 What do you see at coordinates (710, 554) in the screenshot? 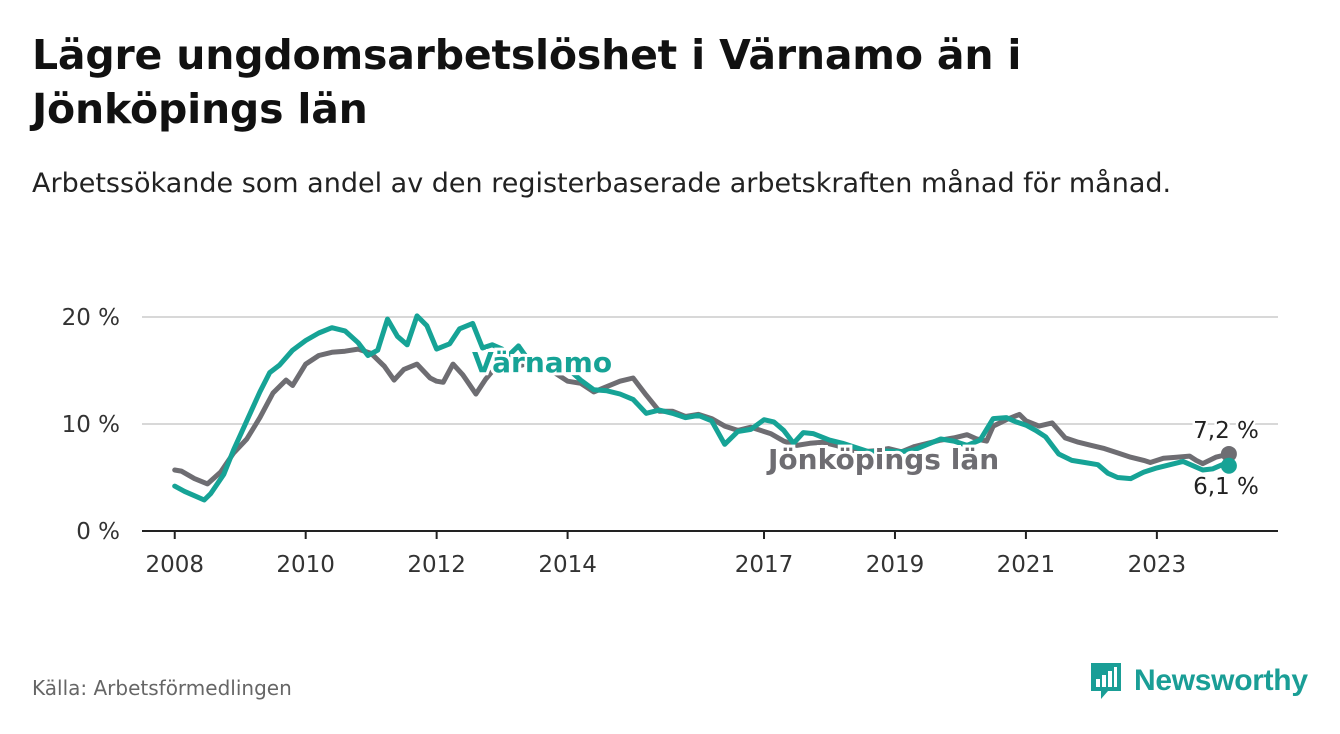
I see `x-axis: 2008 2010 2012 2014 2017 2019 2021 2023` at bounding box center [710, 554].